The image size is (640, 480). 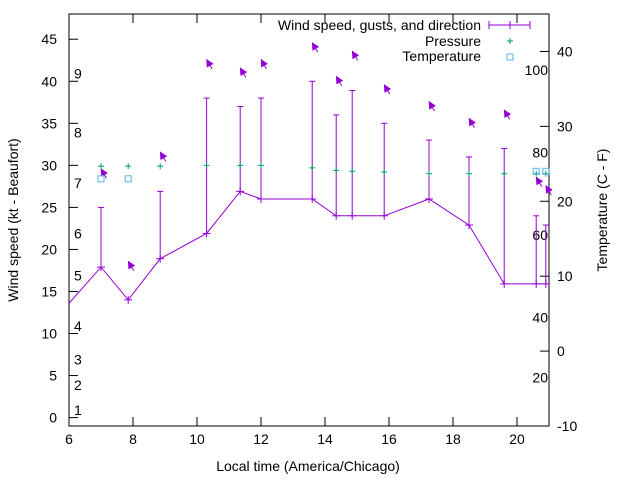 I want to click on fahrenheit-label: 40, so click(x=540, y=317).